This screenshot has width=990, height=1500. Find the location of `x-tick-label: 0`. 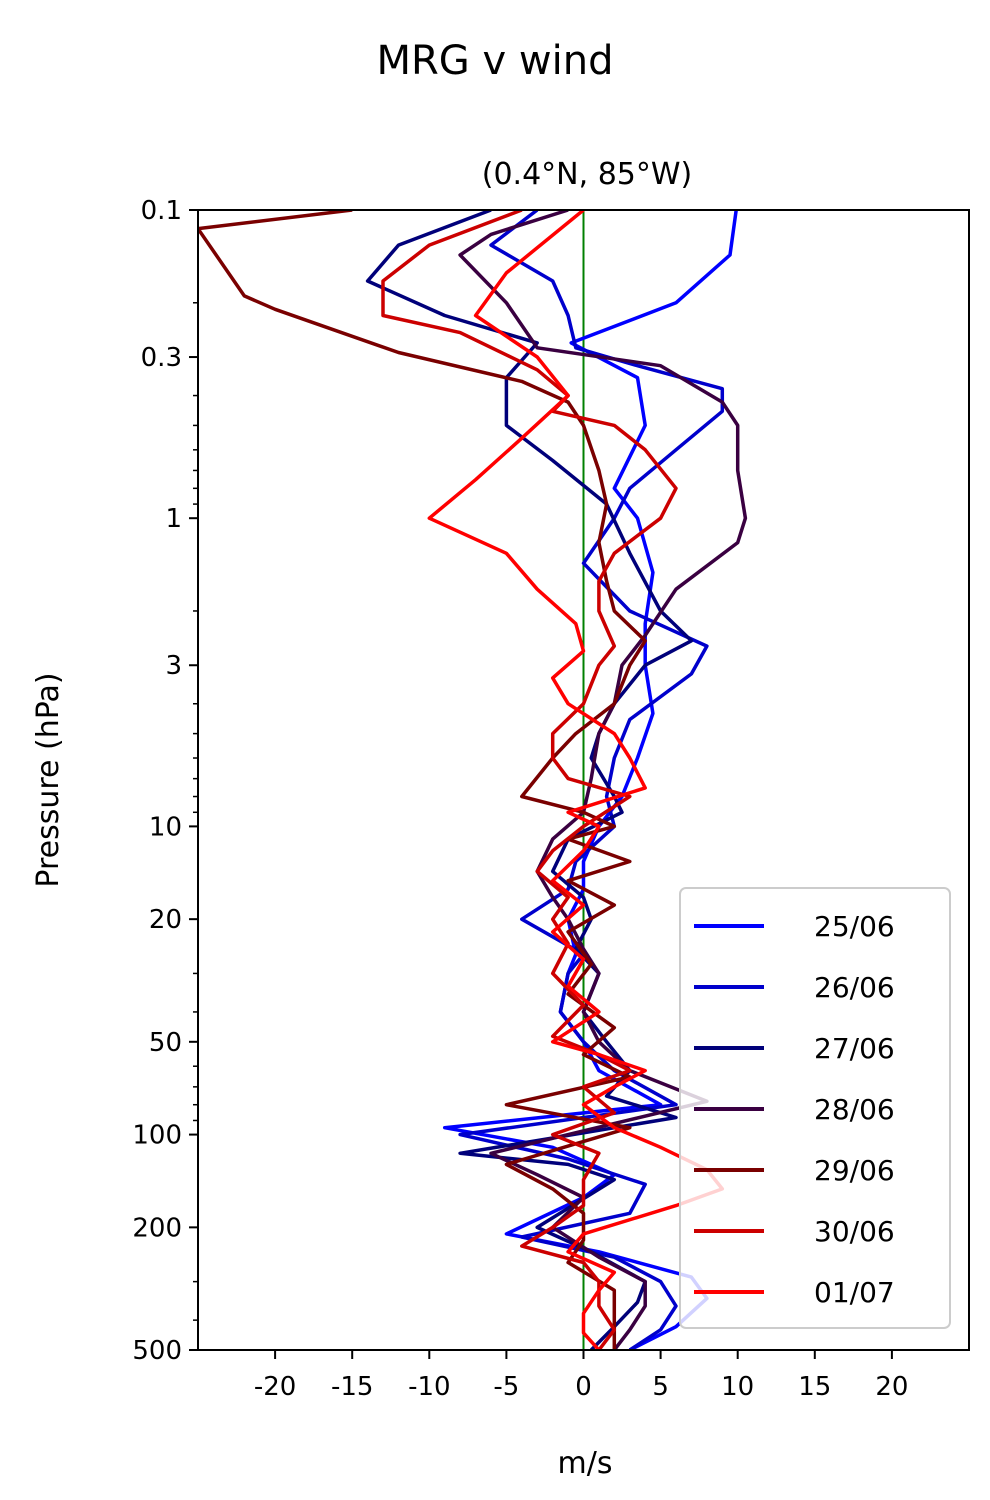

x-tick-label: 0 is located at coordinates (583, 1387).